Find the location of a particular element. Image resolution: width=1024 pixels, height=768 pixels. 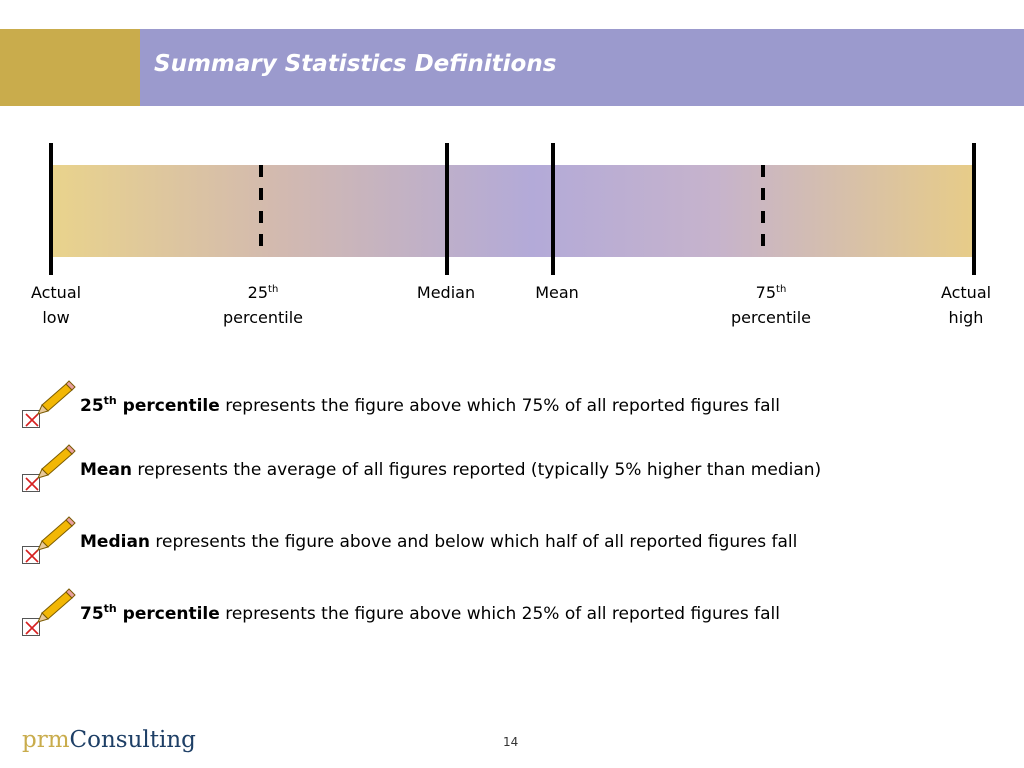

marker-label-median: Median is located at coordinates (446, 292).